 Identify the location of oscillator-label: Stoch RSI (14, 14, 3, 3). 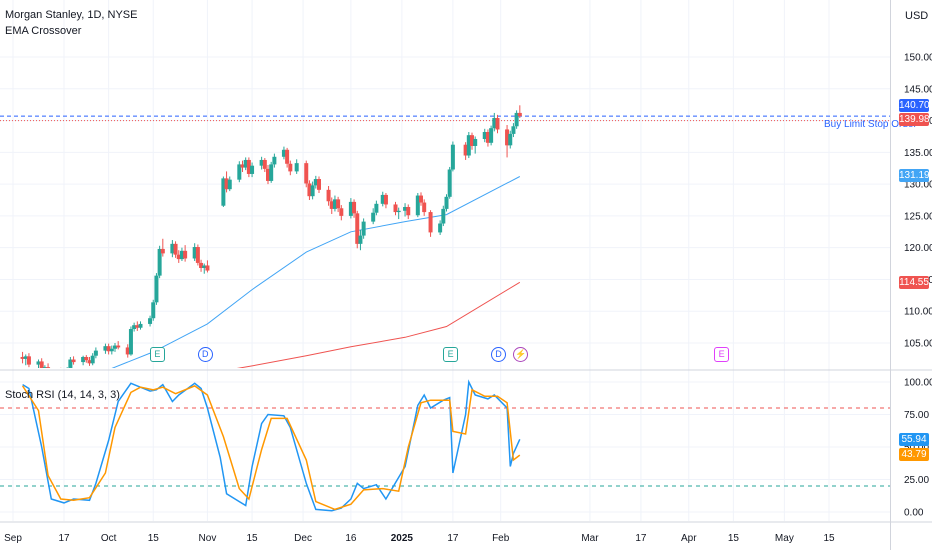
(62, 395).